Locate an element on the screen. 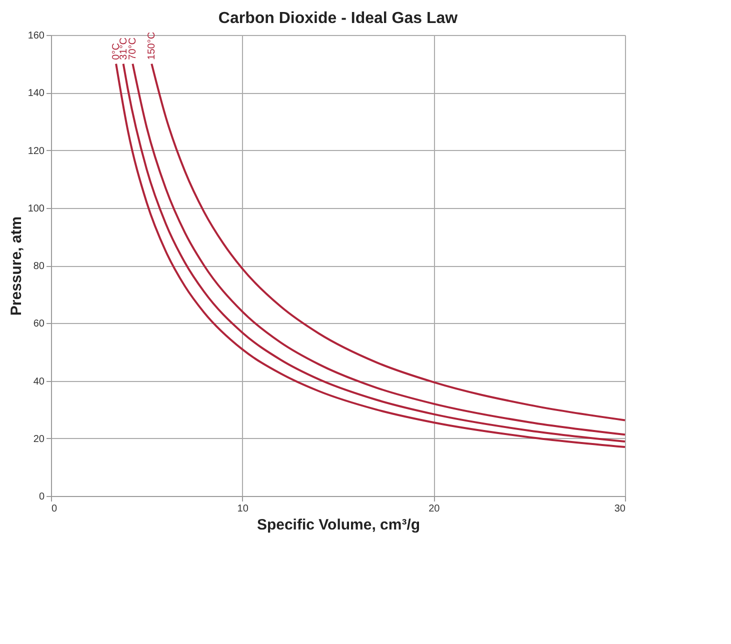  text: 150°C is located at coordinates (152, 46).